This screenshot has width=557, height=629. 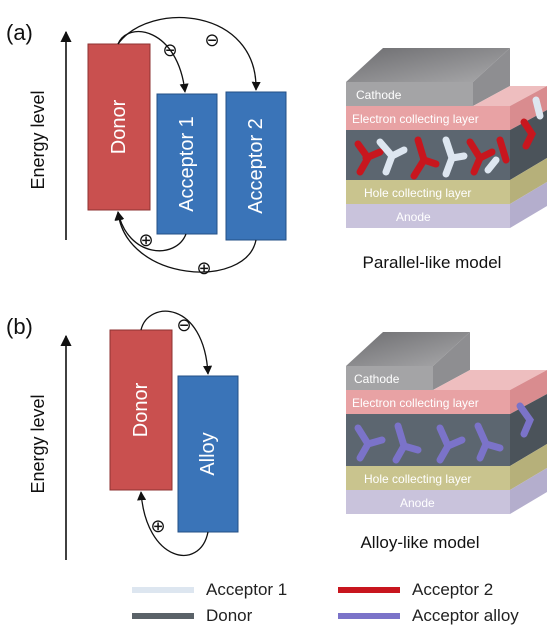 I want to click on donor-level-box, so click(x=119, y=127).